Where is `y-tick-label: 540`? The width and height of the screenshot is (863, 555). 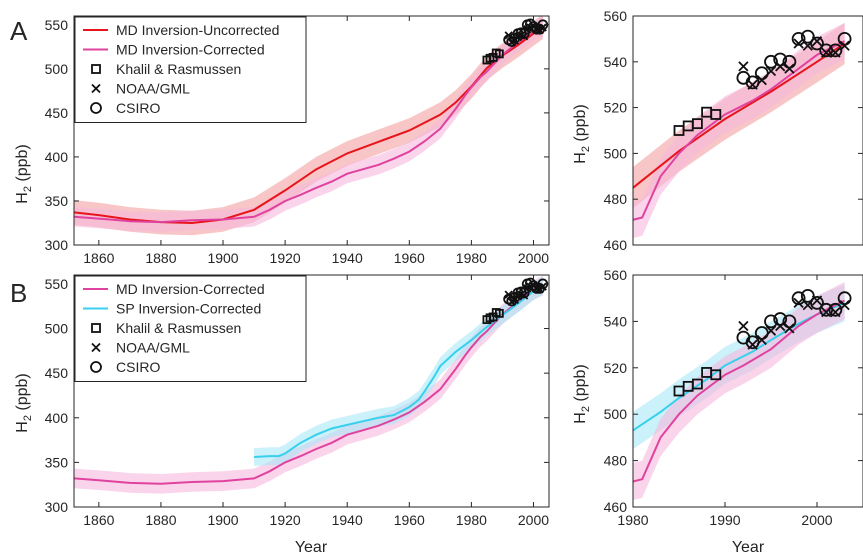
y-tick-label: 540 is located at coordinates (616, 321).